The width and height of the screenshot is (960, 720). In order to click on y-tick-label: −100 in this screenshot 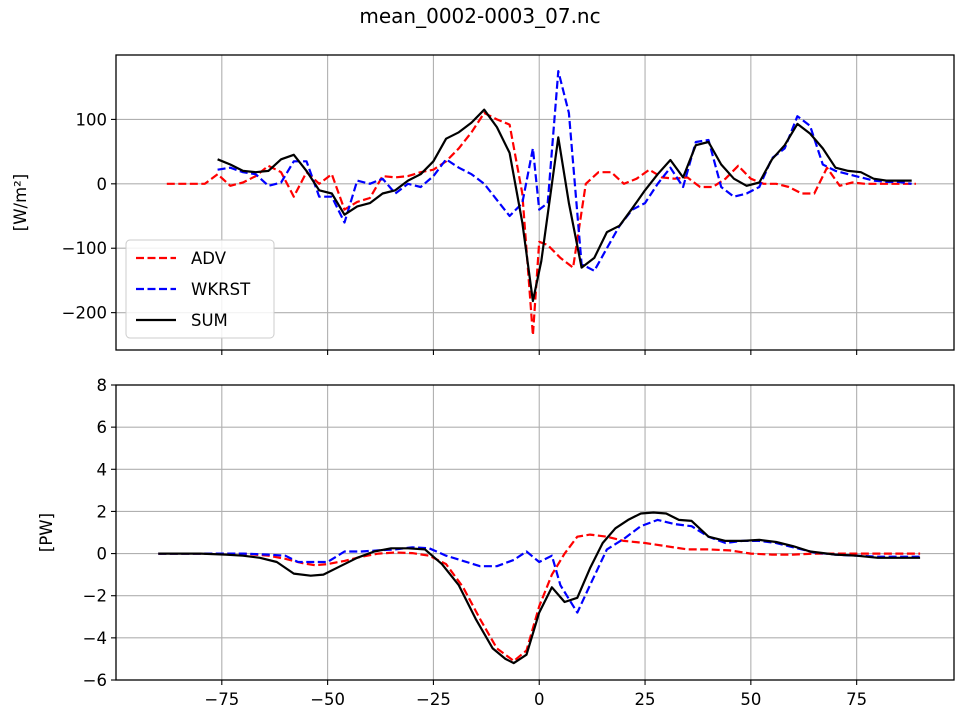, I will do `click(84, 248)`.